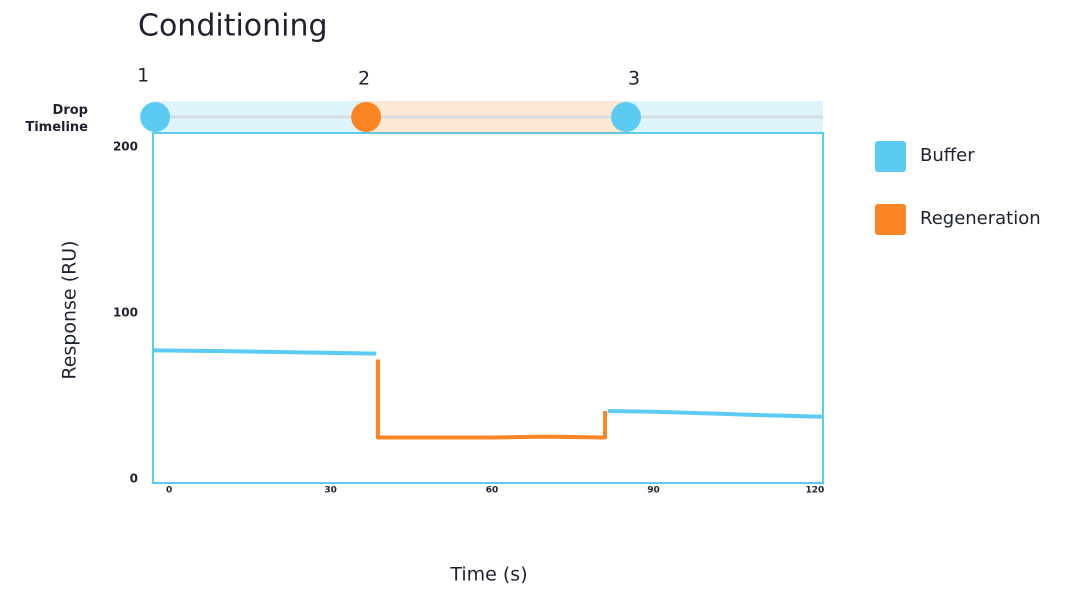  What do you see at coordinates (143, 76) in the screenshot?
I see `drop-number: 1` at bounding box center [143, 76].